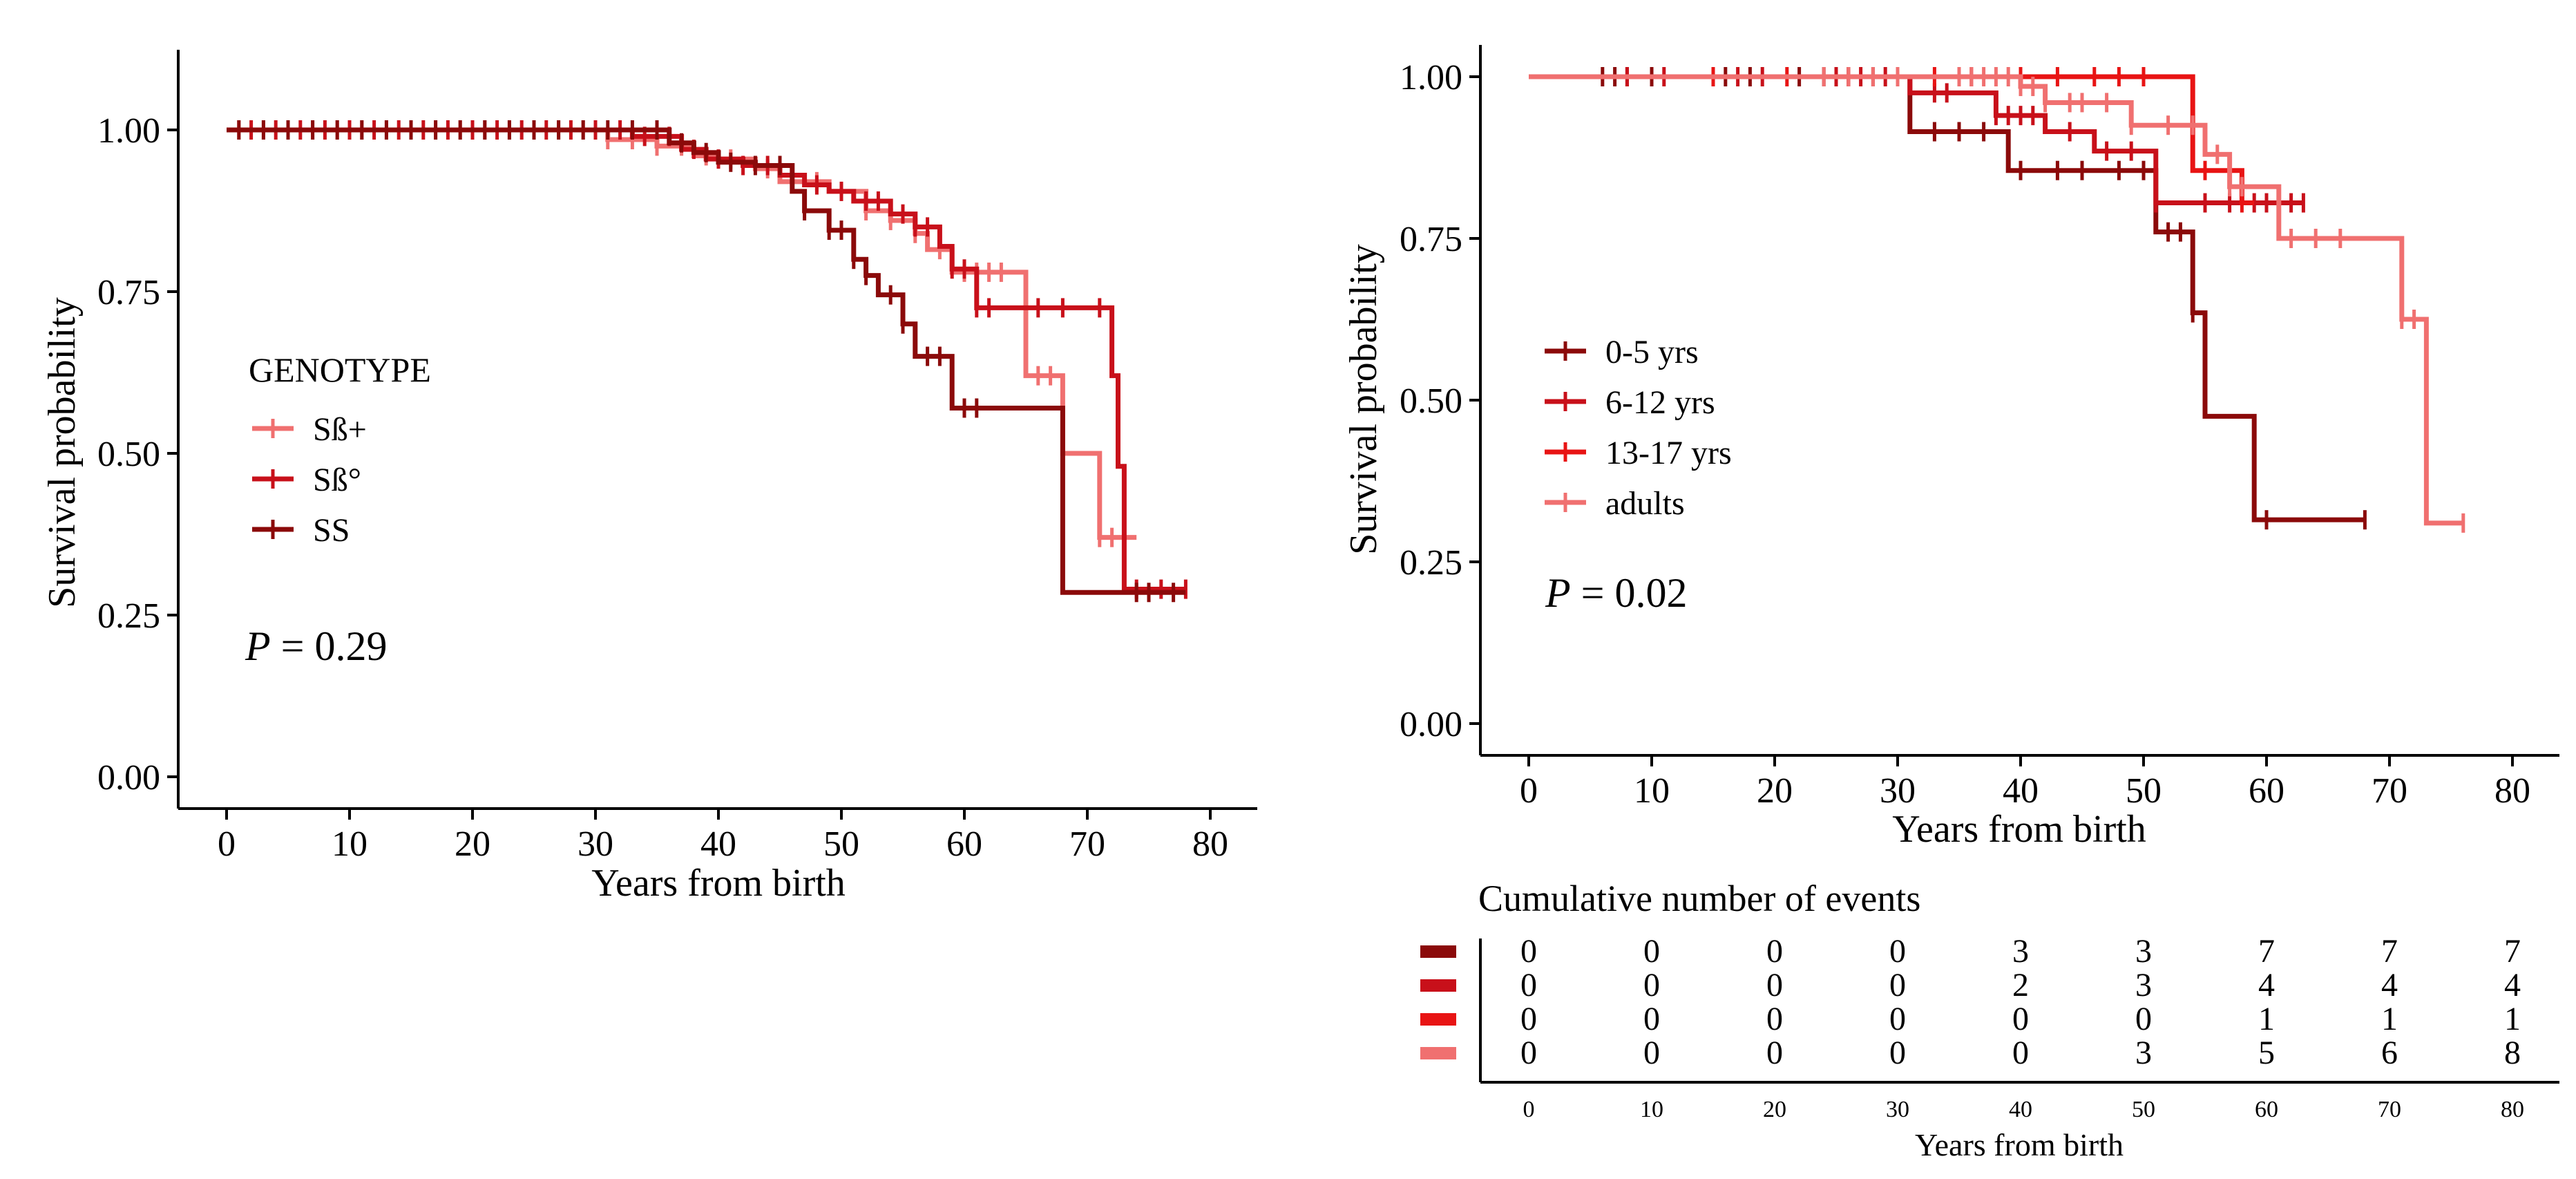 The width and height of the screenshot is (2576, 1179). Describe the element at coordinates (2143, 1109) in the screenshot. I see `risk-x-tick-label: 50` at that location.